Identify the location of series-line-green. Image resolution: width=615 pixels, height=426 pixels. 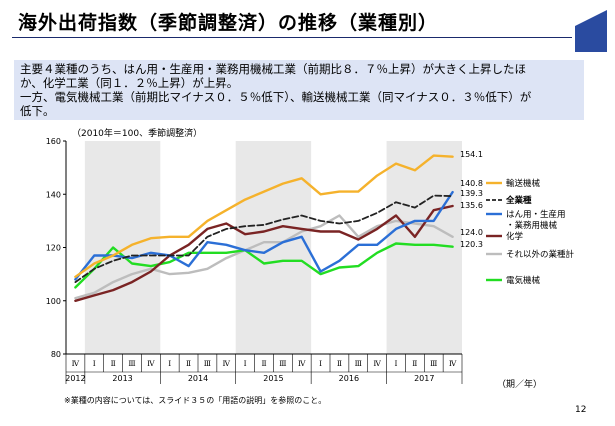
(264, 265).